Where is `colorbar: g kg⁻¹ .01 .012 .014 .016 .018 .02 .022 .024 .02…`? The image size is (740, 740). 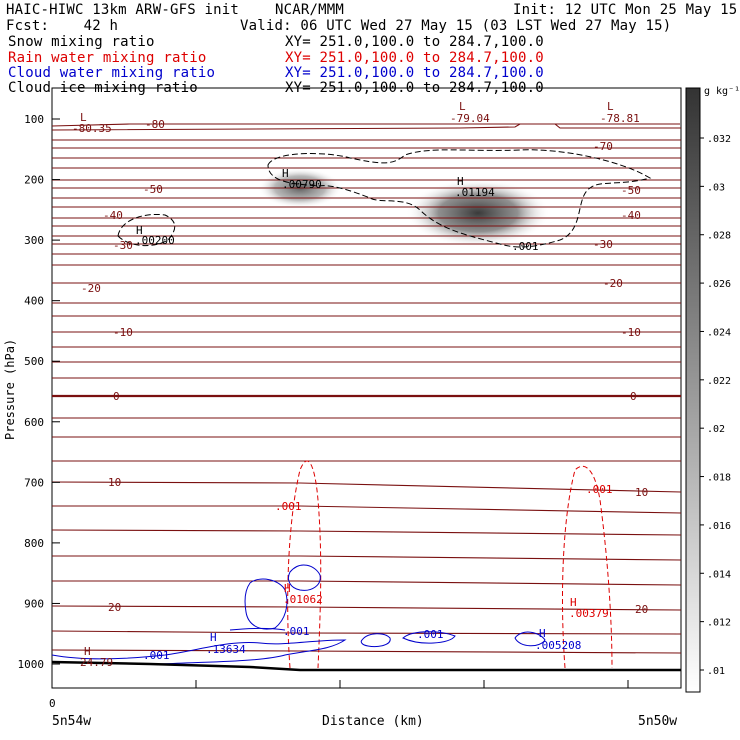 colorbar: g kg⁻¹ .01 .012 .014 .016 .018 .02 .022 .024 .02… is located at coordinates (712, 389).